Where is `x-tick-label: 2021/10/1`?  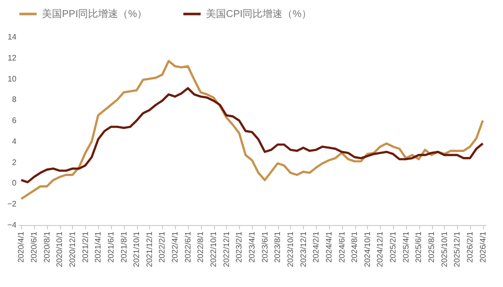
x-tick-label: 2021/10/1 is located at coordinates (137, 249).